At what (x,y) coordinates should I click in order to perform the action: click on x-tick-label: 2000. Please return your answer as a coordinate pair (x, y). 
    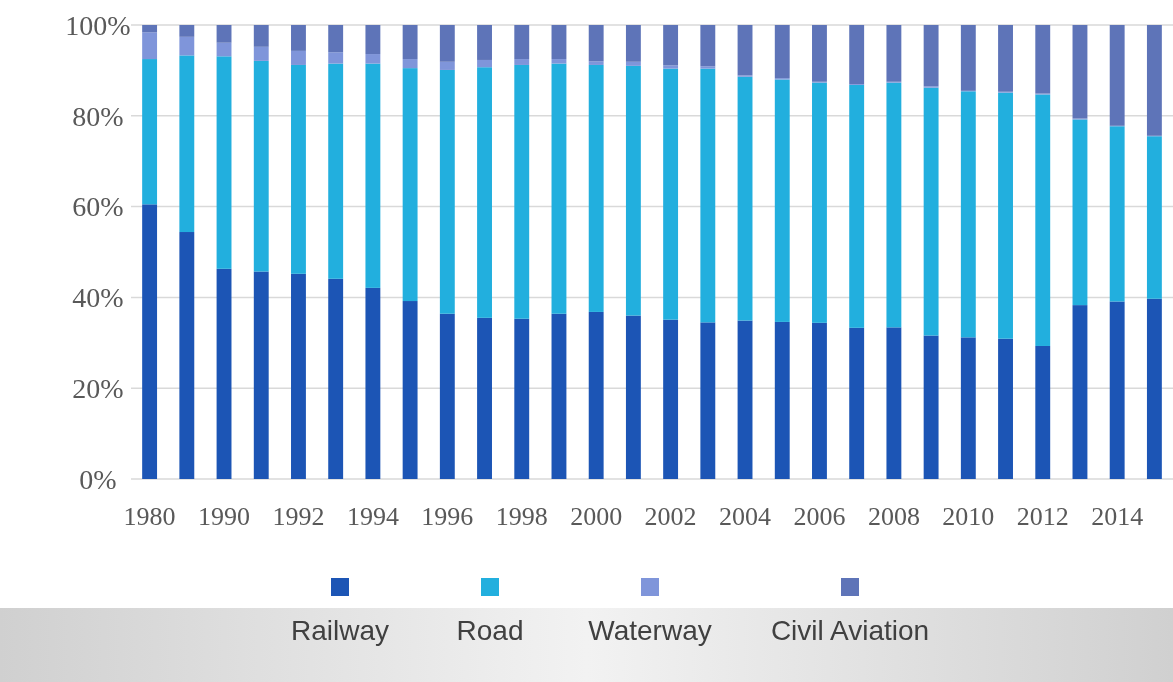
    Looking at the image, I should click on (596, 516).